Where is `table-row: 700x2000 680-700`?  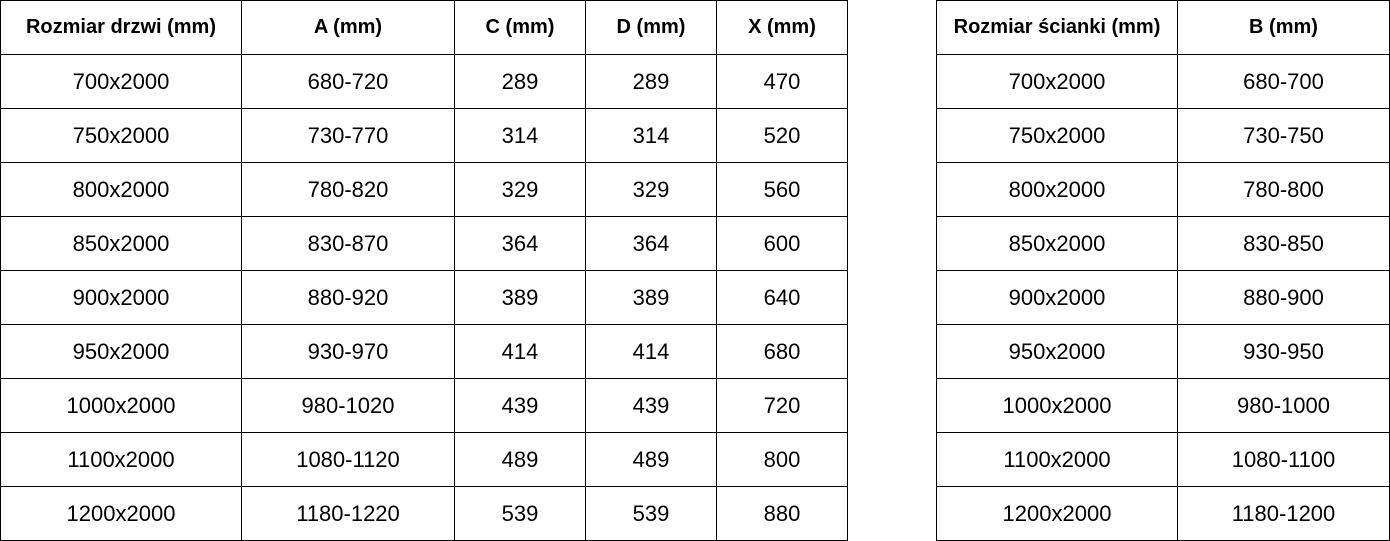
table-row: 700x2000 680-700 is located at coordinates (1163, 81).